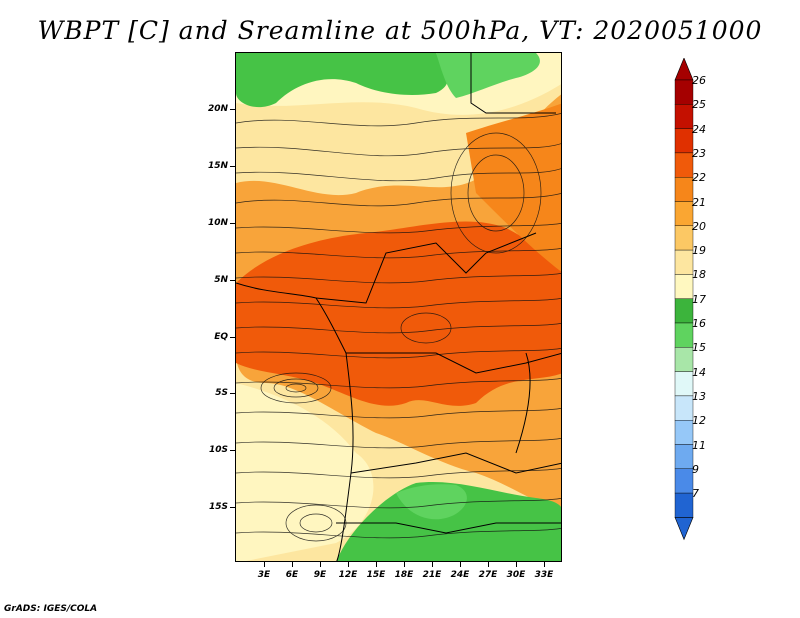 The image size is (800, 618). I want to click on colorbar-label: 20, so click(699, 226).